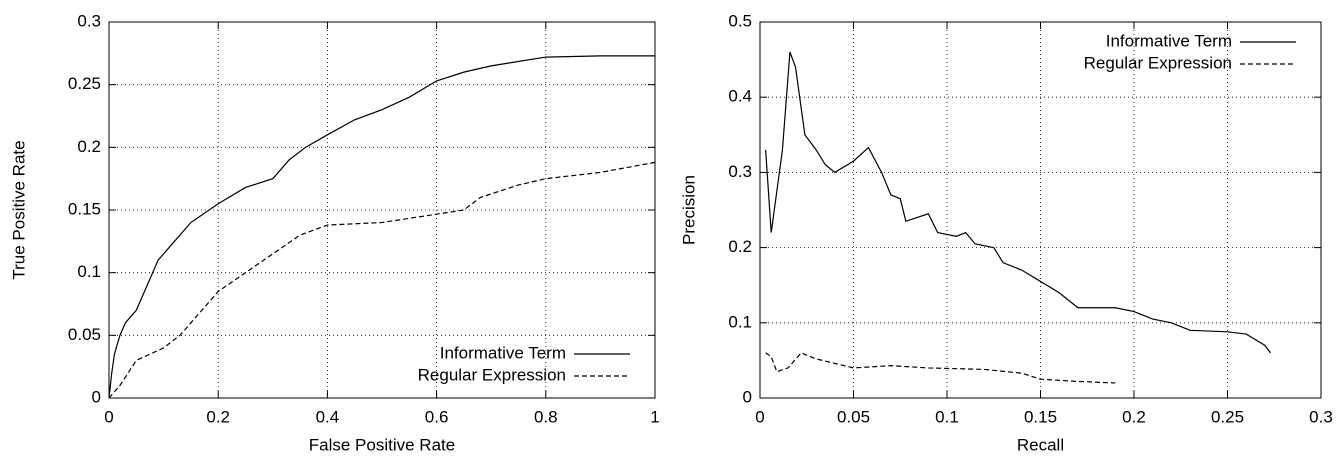  Describe the element at coordinates (1321, 416) in the screenshot. I see `x-tick-label: 0.3` at that location.